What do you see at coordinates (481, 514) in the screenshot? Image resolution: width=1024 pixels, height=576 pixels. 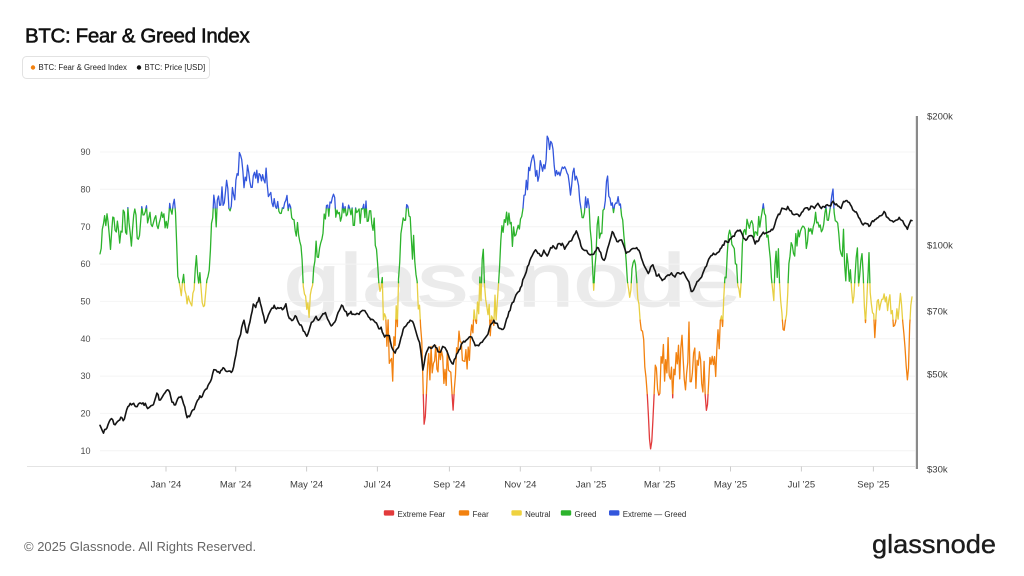 I see `svg-text: Fear` at bounding box center [481, 514].